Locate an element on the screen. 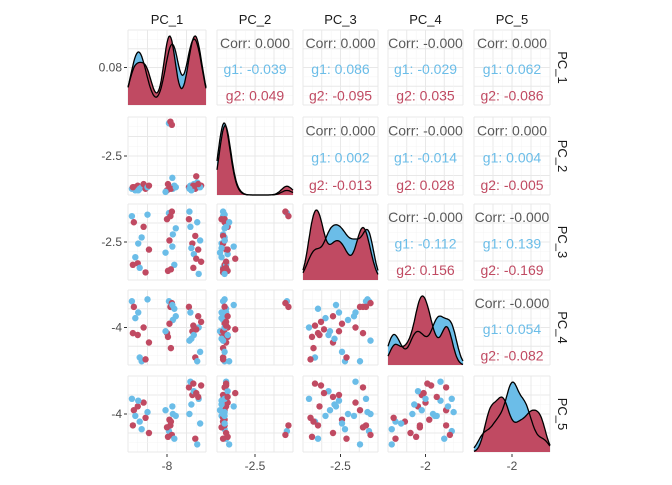 The image size is (672, 485). y-tick-label: -4 is located at coordinates (116, 328).